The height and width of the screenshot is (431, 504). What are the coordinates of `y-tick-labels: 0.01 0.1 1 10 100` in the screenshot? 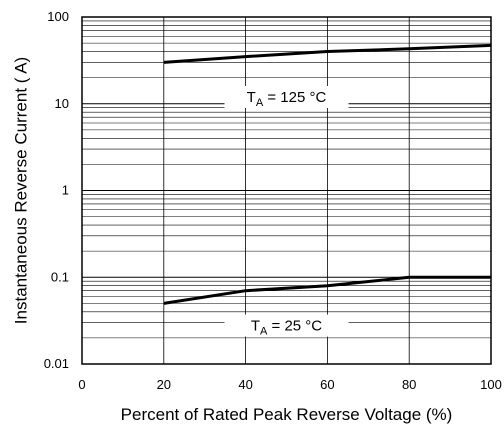 It's located at (56, 190).